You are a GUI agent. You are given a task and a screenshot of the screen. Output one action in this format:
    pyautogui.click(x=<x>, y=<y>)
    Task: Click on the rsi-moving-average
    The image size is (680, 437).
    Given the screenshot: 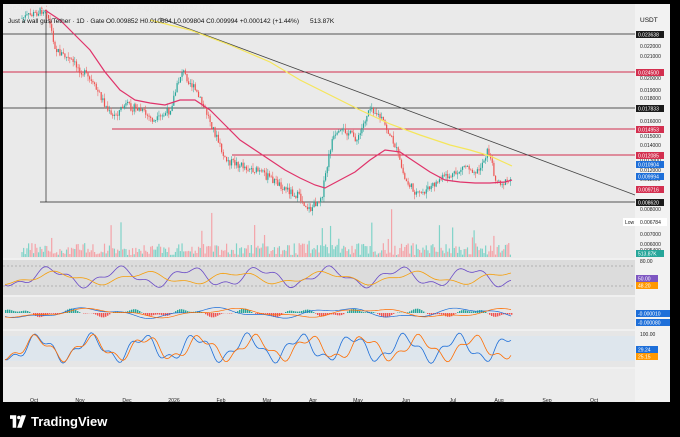 What is the action you would take?
    pyautogui.click(x=258, y=278)
    